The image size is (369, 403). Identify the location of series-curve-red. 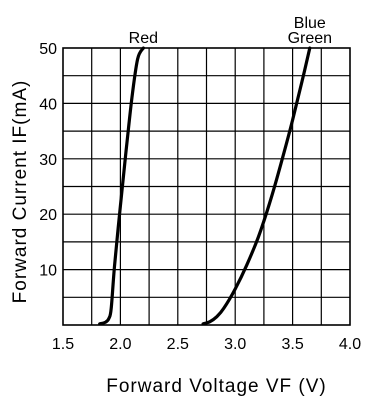
(121, 186).